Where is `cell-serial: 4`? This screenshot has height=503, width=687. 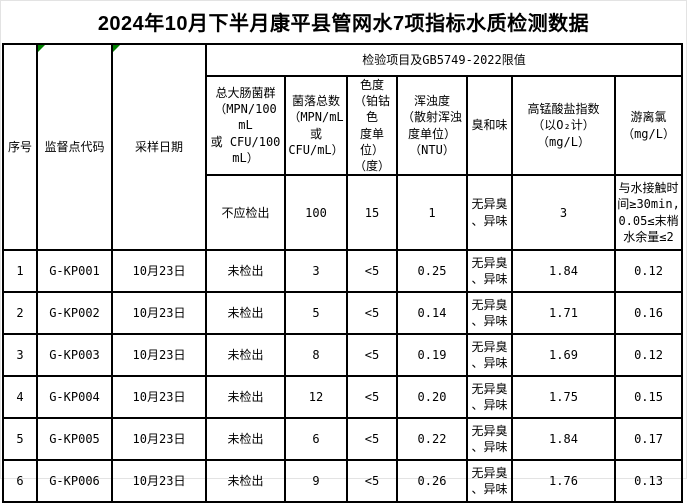
cell-serial: 4 is located at coordinates (20, 397).